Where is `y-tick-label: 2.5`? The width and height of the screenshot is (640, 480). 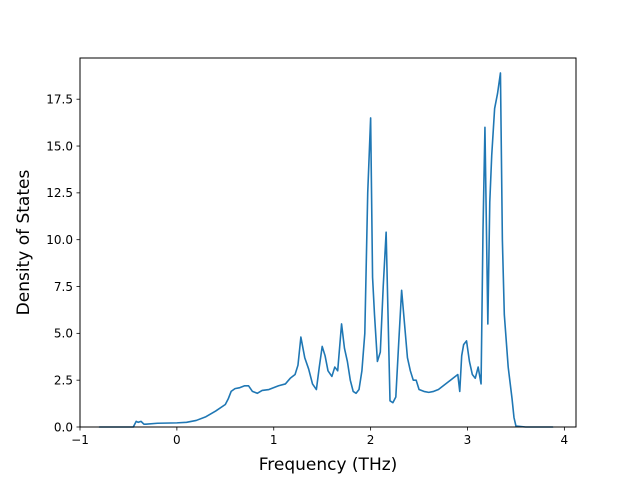
y-tick-label: 2.5 is located at coordinates (63, 380).